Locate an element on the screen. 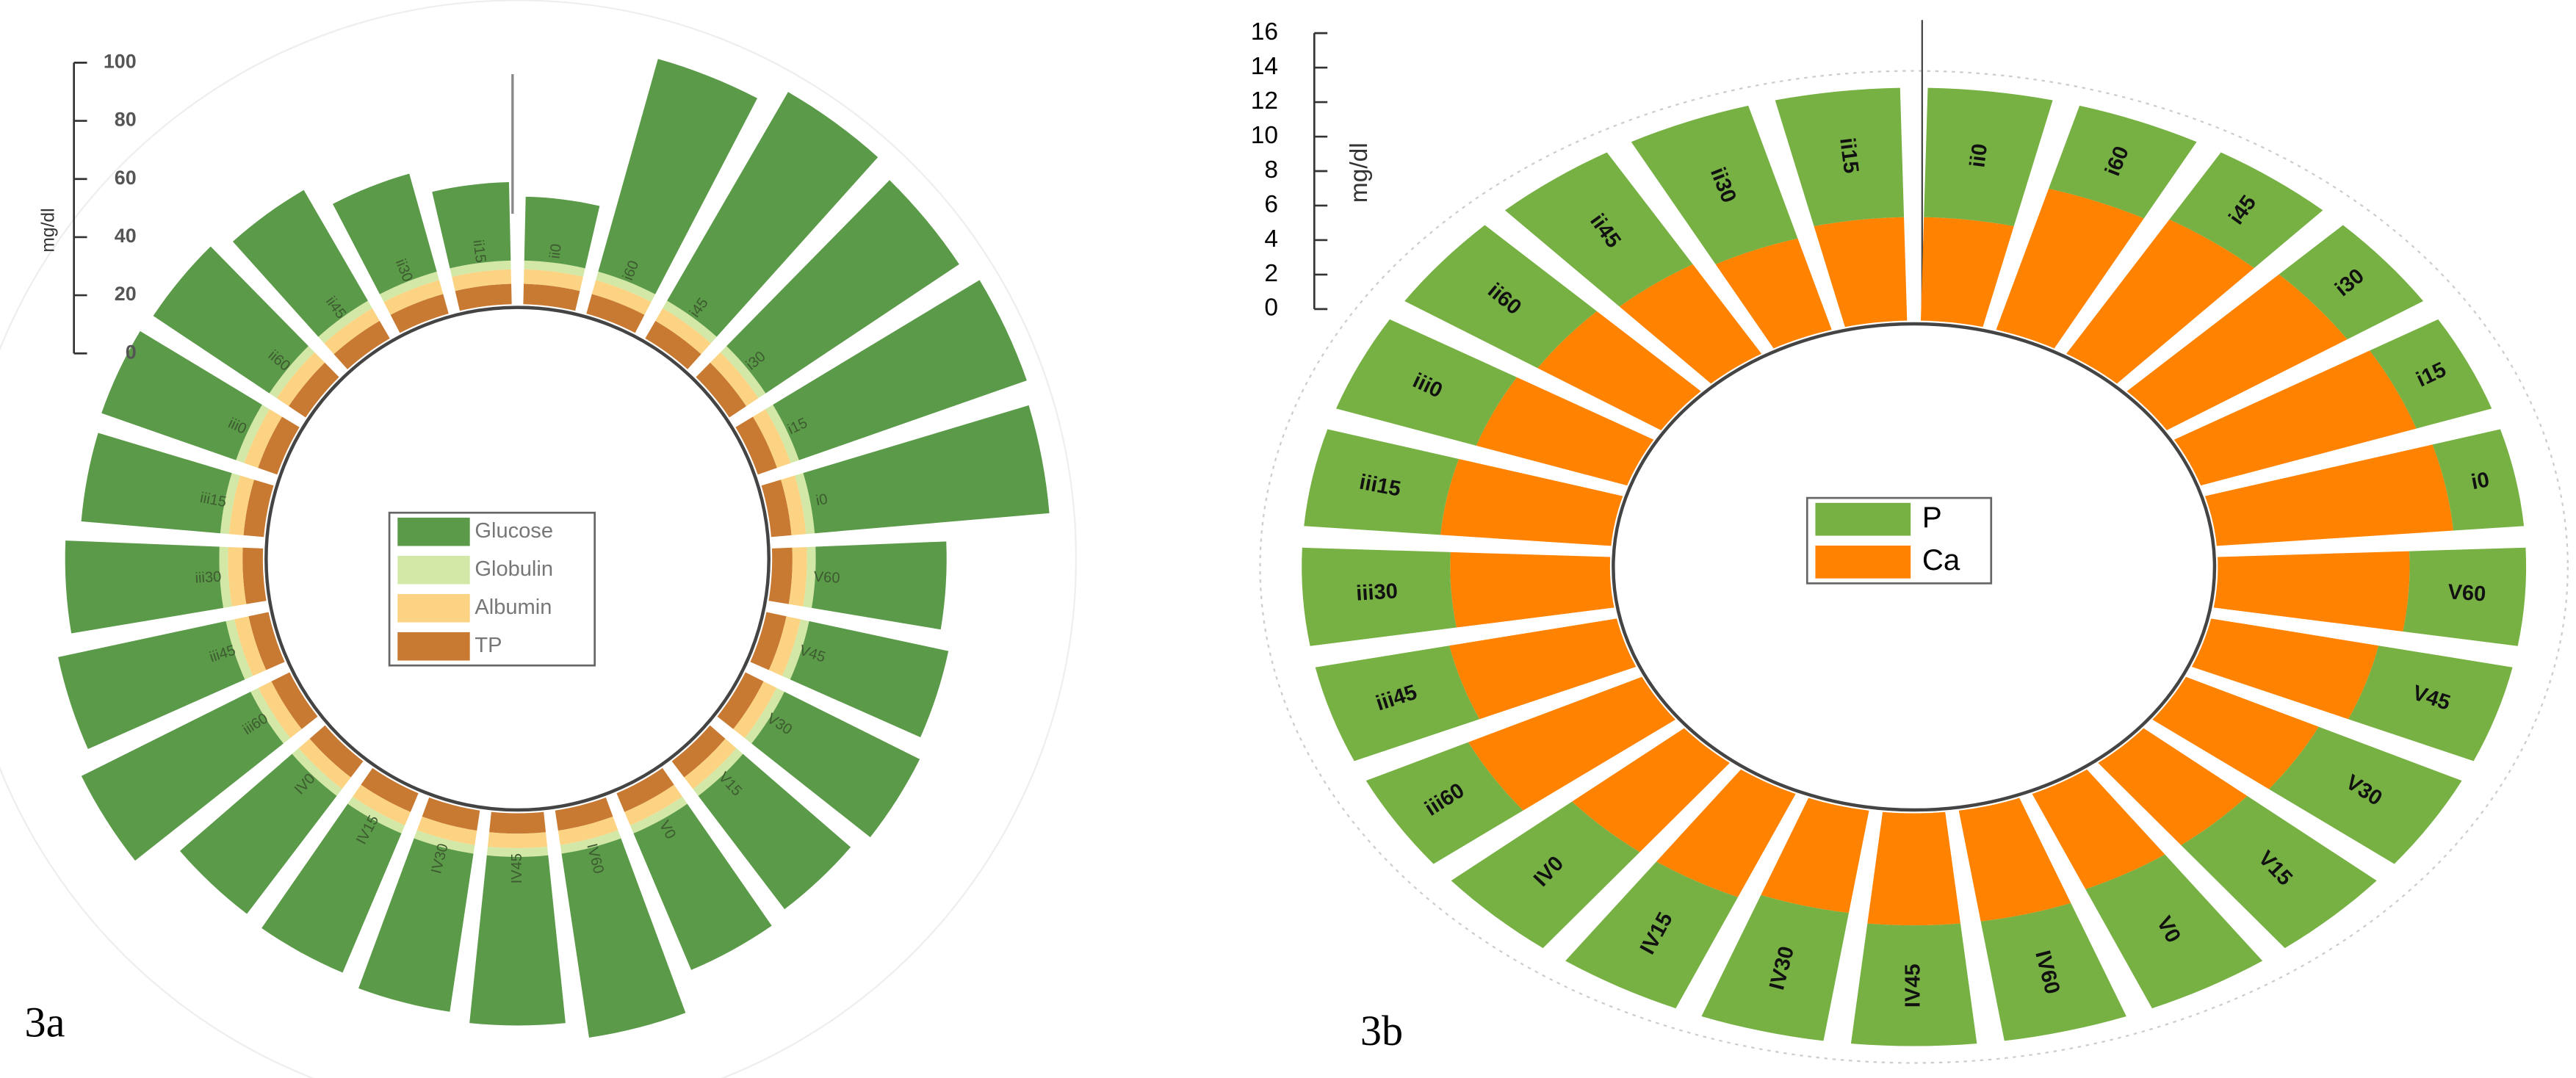 Image resolution: width=2576 pixels, height=1078 pixels. legend-label: Globulin is located at coordinates (514, 569).